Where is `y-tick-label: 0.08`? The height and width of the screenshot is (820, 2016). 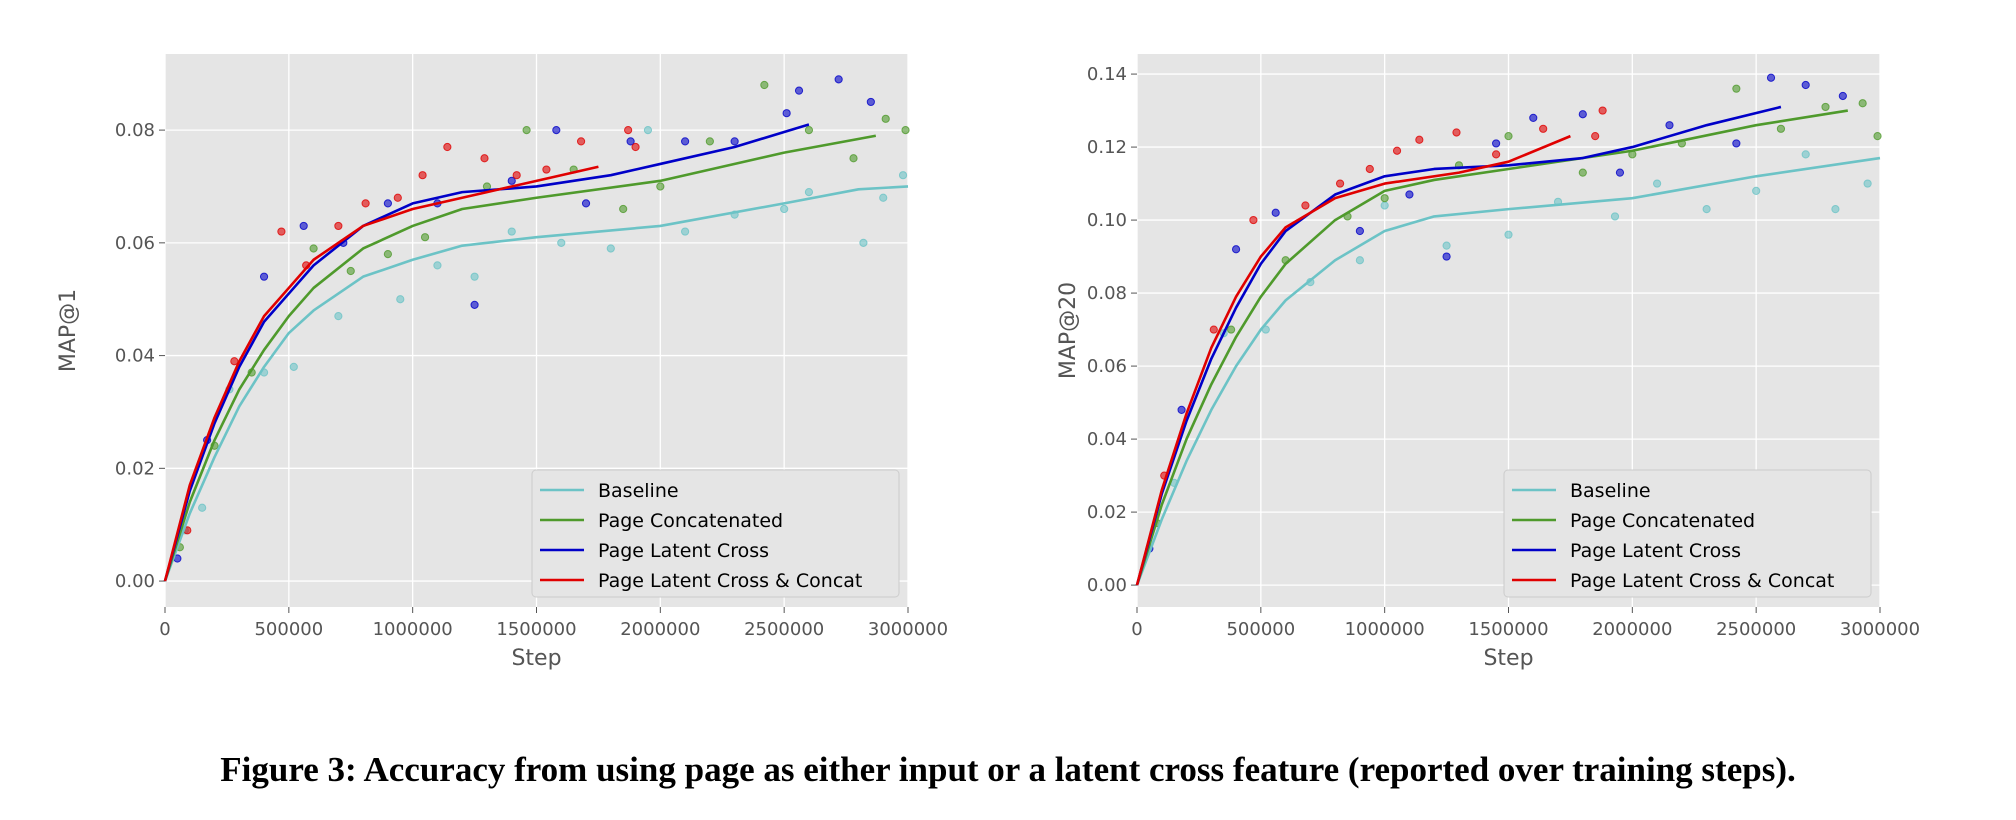
y-tick-label: 0.08 is located at coordinates (1107, 293).